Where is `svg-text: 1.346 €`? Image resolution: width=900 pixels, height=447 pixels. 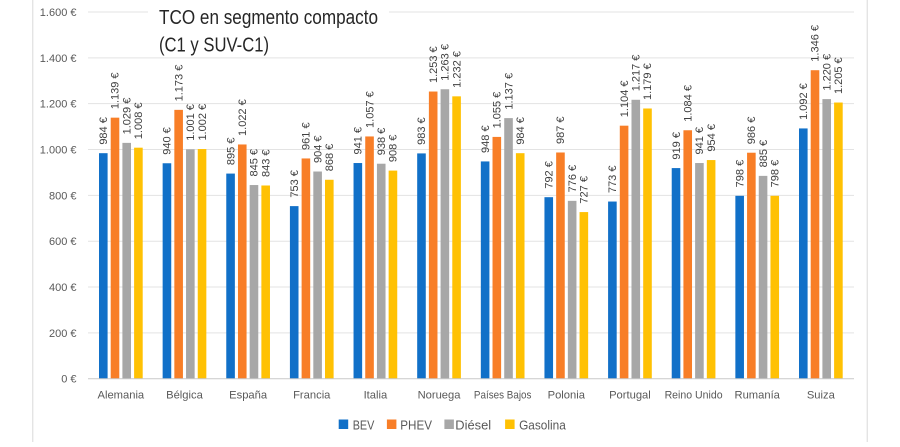 svg-text: 1.346 € is located at coordinates (816, 43).